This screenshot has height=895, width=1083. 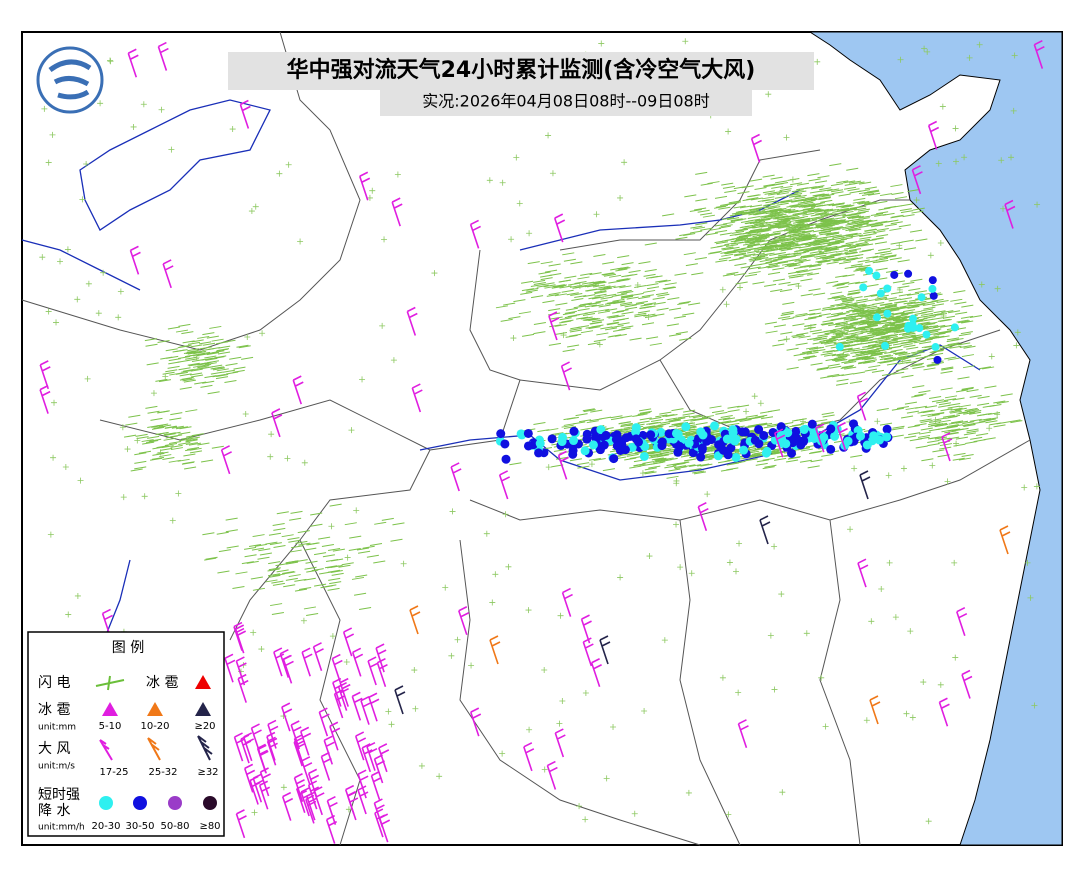 What do you see at coordinates (209, 826) in the screenshot?
I see `legend-class: ≥80` at bounding box center [209, 826].